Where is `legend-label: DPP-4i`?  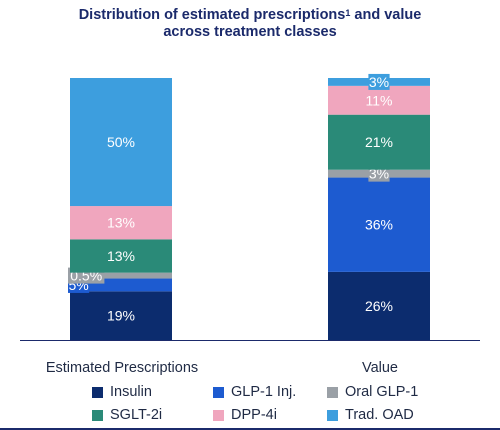
legend-label: DPP-4i is located at coordinates (254, 415).